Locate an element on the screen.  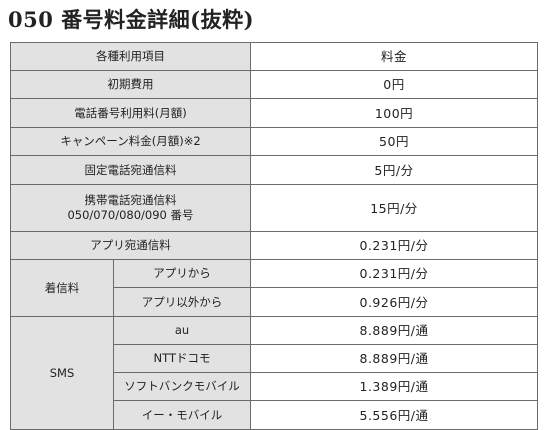
table-row: 初期費用 0円 is located at coordinates (274, 84).